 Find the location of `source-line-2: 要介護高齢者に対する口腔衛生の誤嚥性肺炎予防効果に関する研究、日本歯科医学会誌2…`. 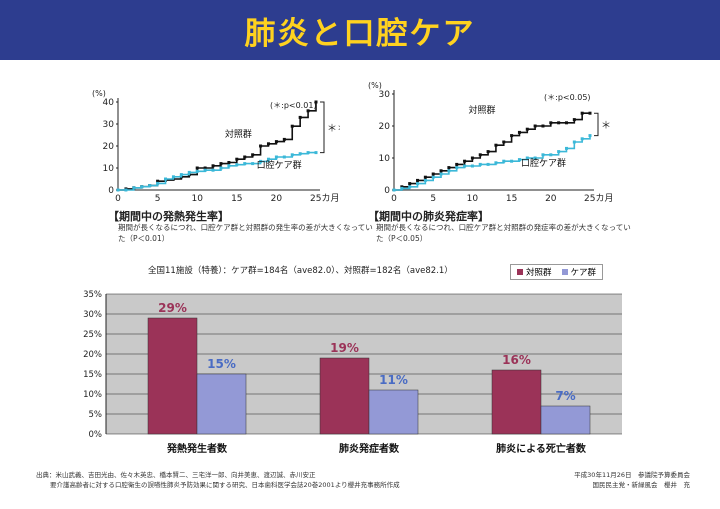

source-line-2: 要介護高齢者に対する口腔衛生の誤嚥性肺炎予防効果に関する研究、日本歯科医学会誌2… is located at coordinates (225, 485).